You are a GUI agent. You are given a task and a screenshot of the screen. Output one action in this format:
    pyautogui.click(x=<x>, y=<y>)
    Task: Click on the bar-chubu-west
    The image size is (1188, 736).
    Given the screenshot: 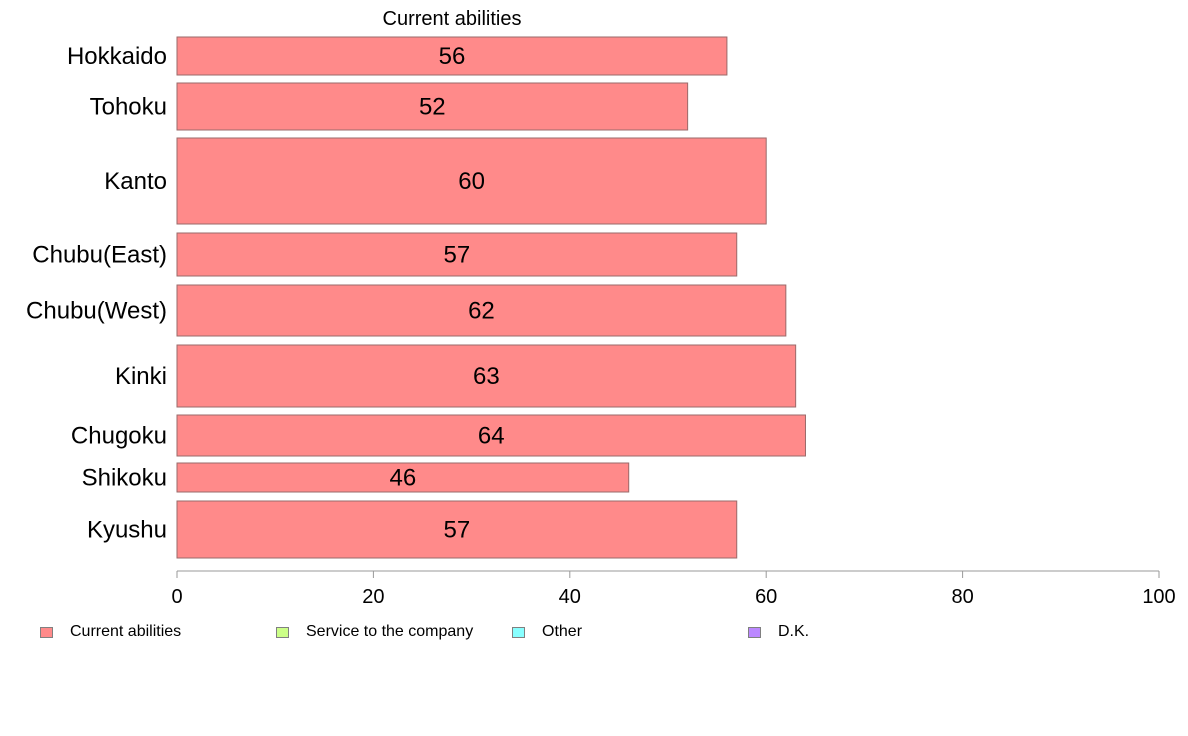 What is the action you would take?
    pyautogui.click(x=481, y=310)
    